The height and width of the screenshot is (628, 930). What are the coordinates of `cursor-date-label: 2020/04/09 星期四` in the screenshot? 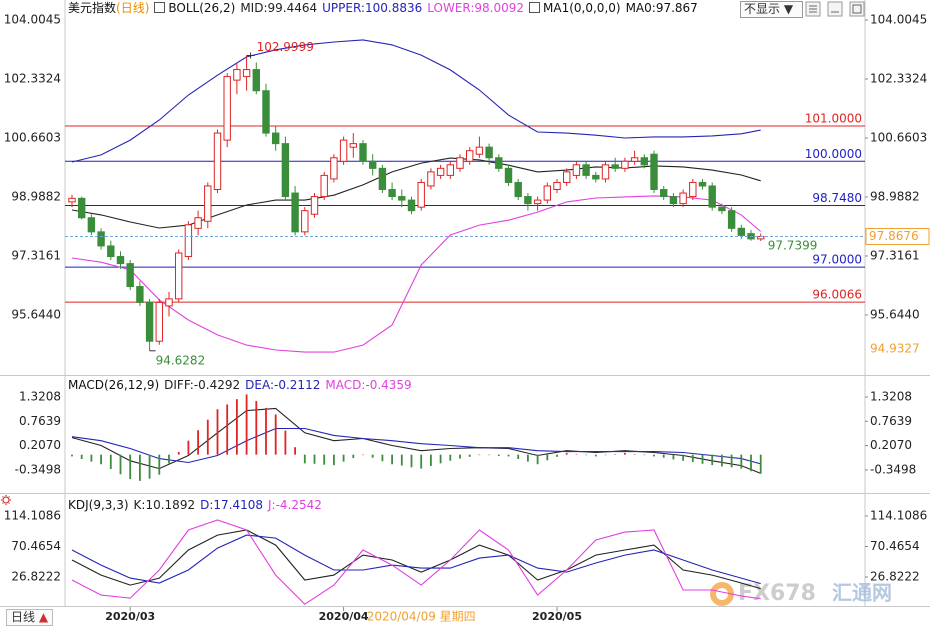 It's located at (421, 617).